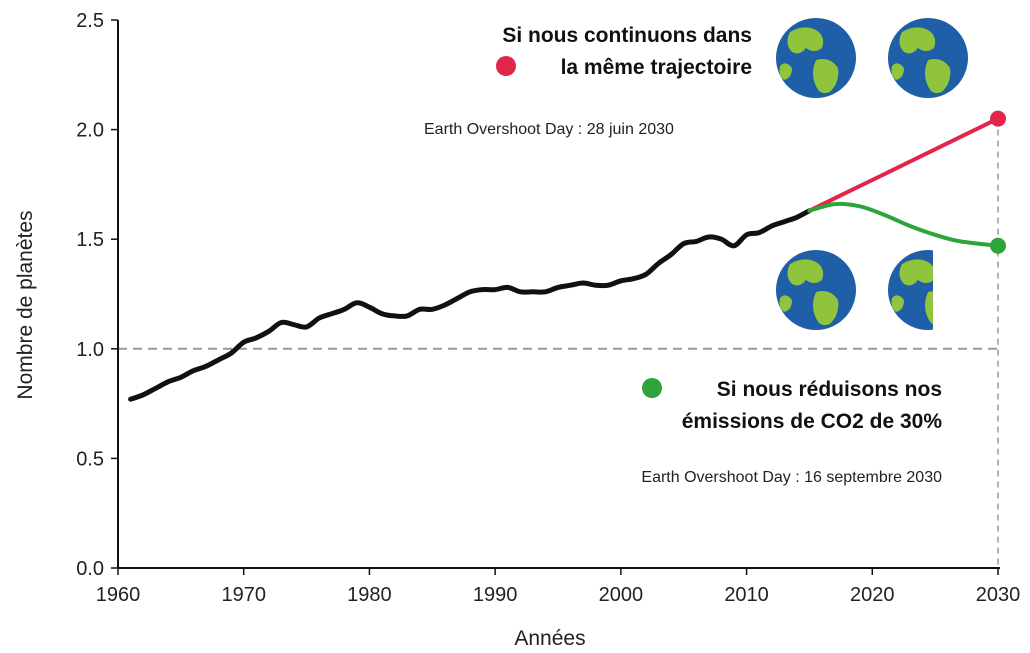  What do you see at coordinates (25, 304) in the screenshot?
I see `y-axis-title: Nombre de planètes` at bounding box center [25, 304].